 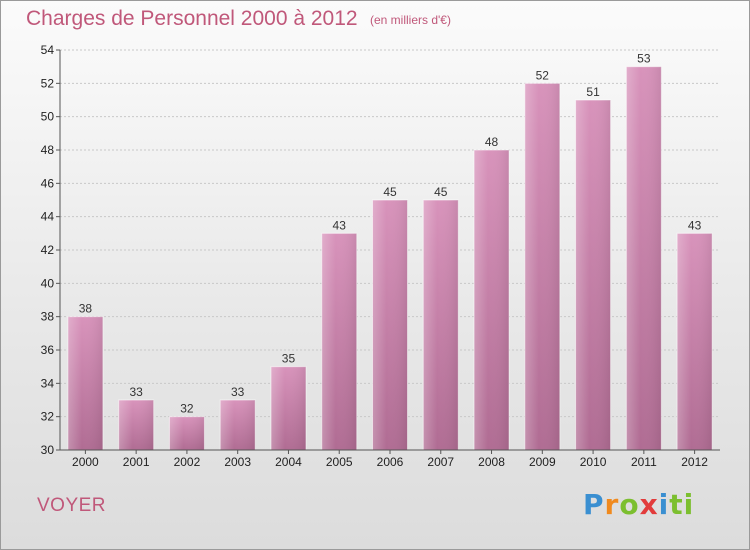 I want to click on y-tick-label: 44, so click(x=48, y=217).